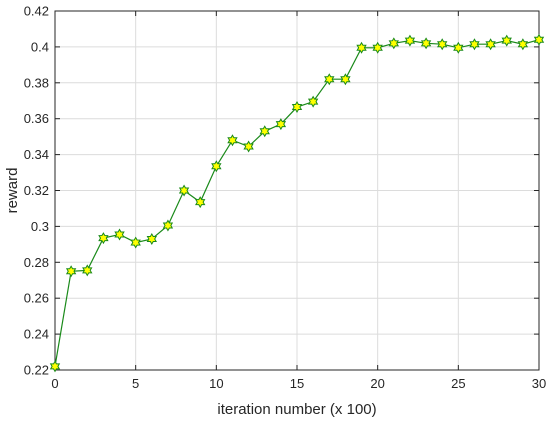 The height and width of the screenshot is (421, 550). Describe the element at coordinates (36, 118) in the screenshot. I see `y-tick-label: 0.36` at that location.